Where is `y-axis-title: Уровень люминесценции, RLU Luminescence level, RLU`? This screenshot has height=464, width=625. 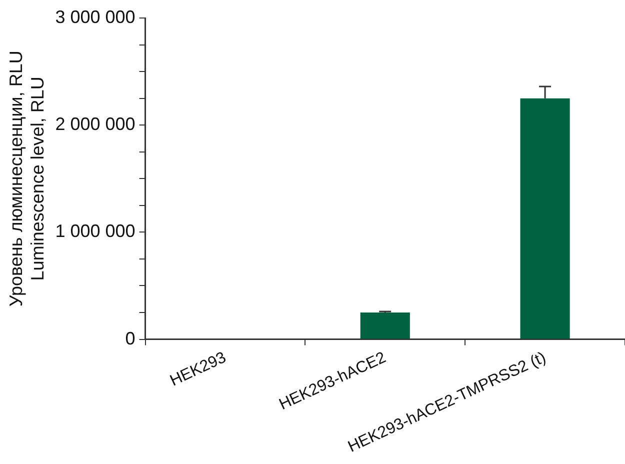 y-axis-title: Уровень люминесценции, RLU Luminescence level, RLU is located at coordinates (27, 178).